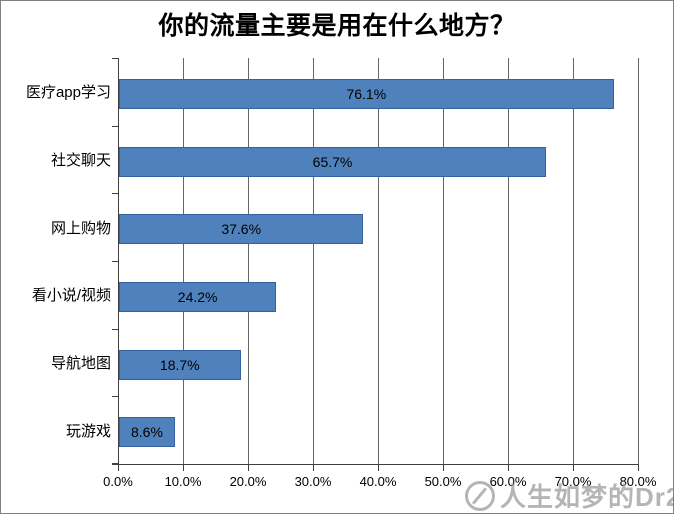 This screenshot has height=514, width=674. What do you see at coordinates (443, 481) in the screenshot?
I see `x-tick-label: 50.0%` at bounding box center [443, 481].